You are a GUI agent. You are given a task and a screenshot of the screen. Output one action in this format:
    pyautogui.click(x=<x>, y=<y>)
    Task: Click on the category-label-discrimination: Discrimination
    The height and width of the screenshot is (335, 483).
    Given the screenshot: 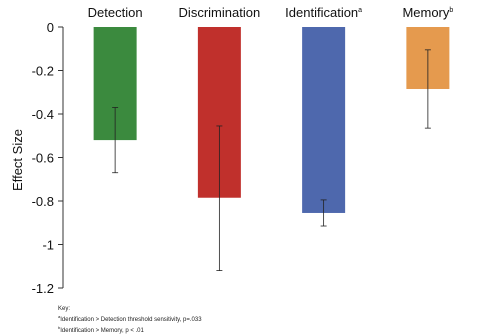 What is the action you would take?
    pyautogui.click(x=220, y=12)
    